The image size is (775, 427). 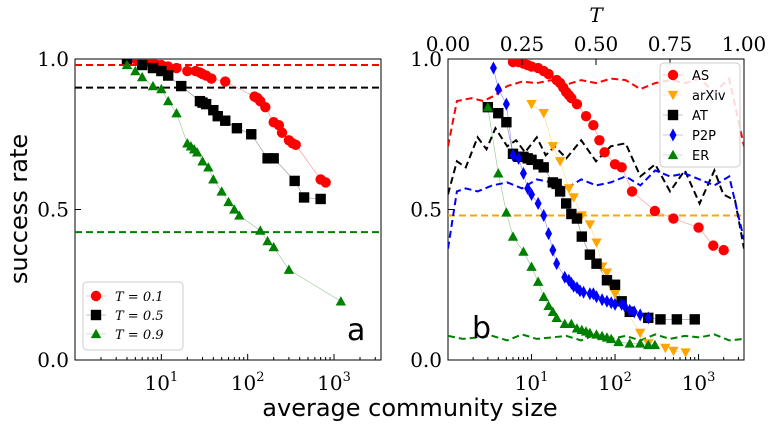 I want to click on panel-b-y-tick-label-0: 0.0, so click(x=426, y=360).